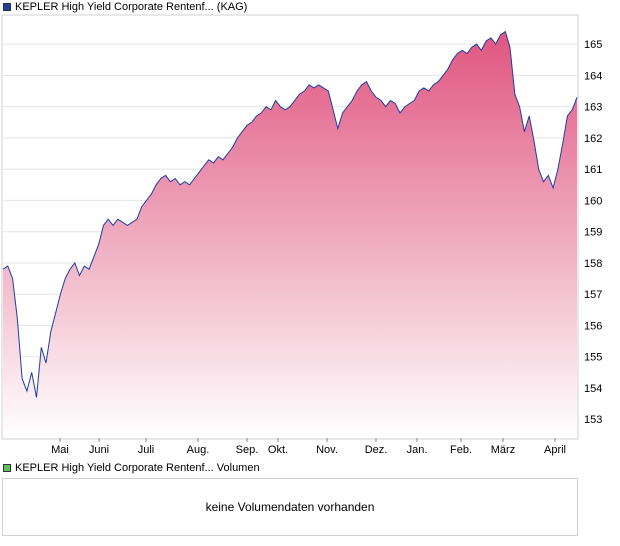 The width and height of the screenshot is (620, 546). I want to click on x-tick-label: Dez., so click(376, 450).